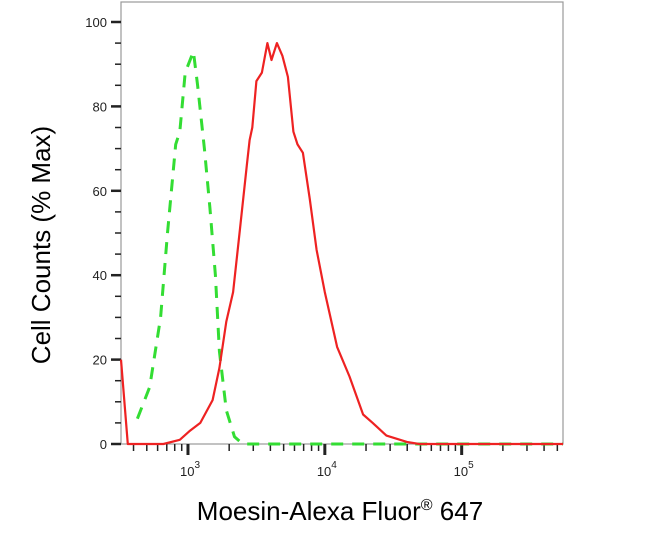  What do you see at coordinates (340, 511) in the screenshot?
I see `x-axis-title: Moesin-Alexa Fluor® 647` at bounding box center [340, 511].